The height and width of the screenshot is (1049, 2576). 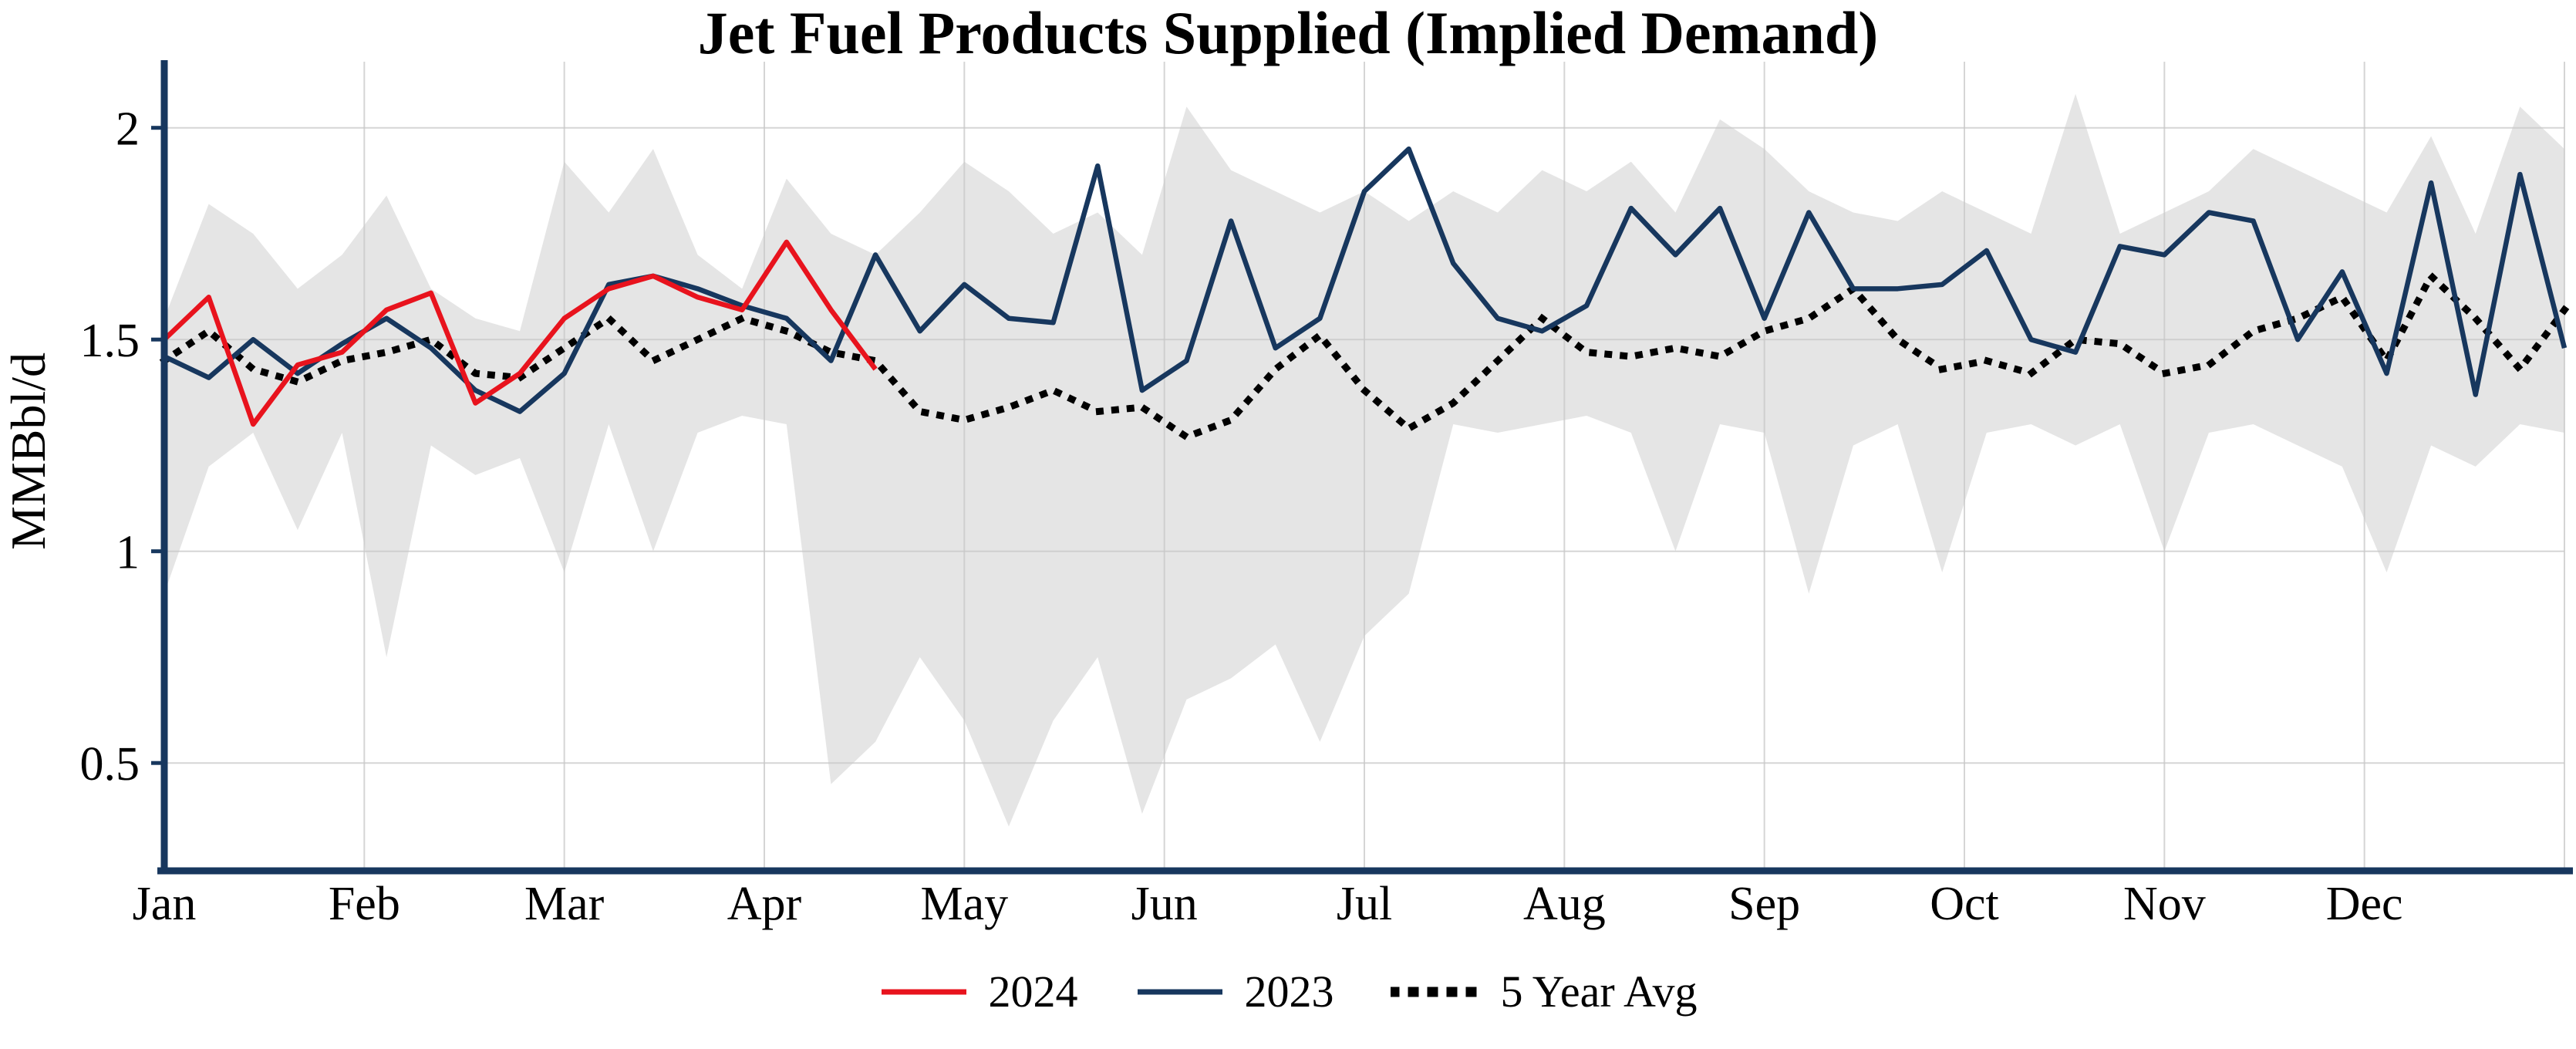 What do you see at coordinates (128, 552) in the screenshot?
I see `y-tick-label: 1` at bounding box center [128, 552].